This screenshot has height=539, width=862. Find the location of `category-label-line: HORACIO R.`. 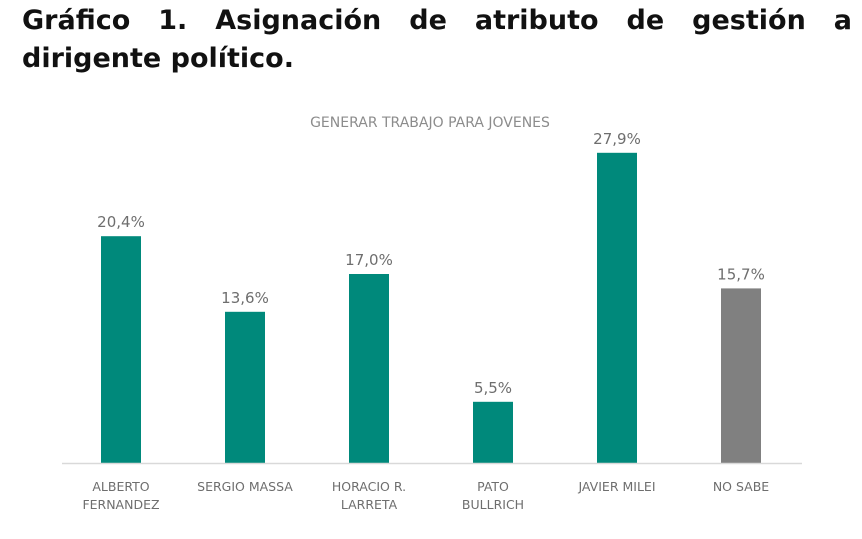

category-label-line: HORACIO R. is located at coordinates (369, 486).